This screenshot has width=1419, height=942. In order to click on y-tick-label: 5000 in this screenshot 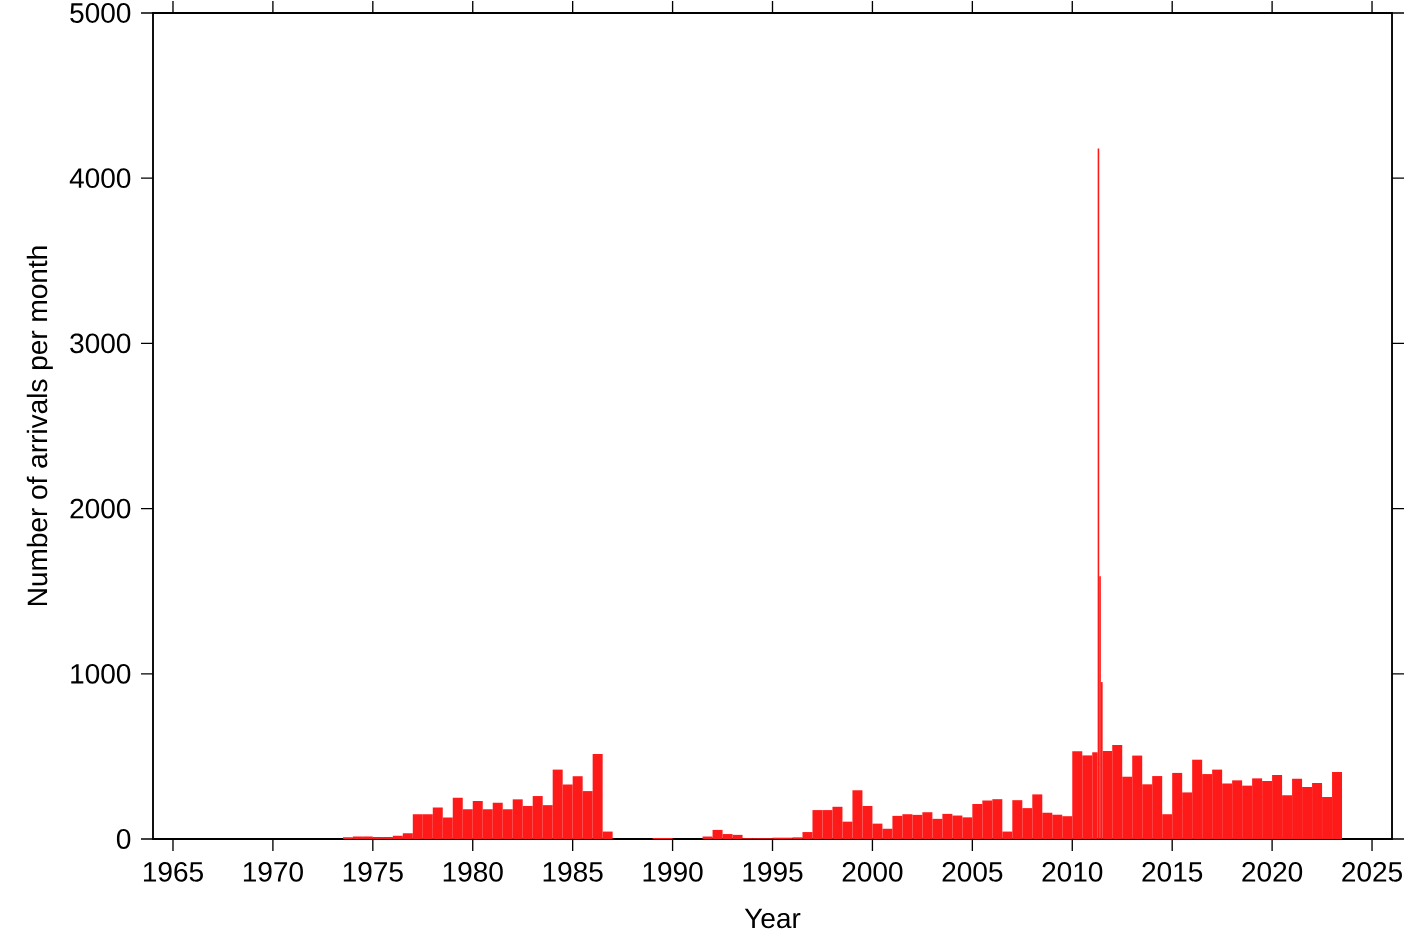, I will do `click(100, 13)`.